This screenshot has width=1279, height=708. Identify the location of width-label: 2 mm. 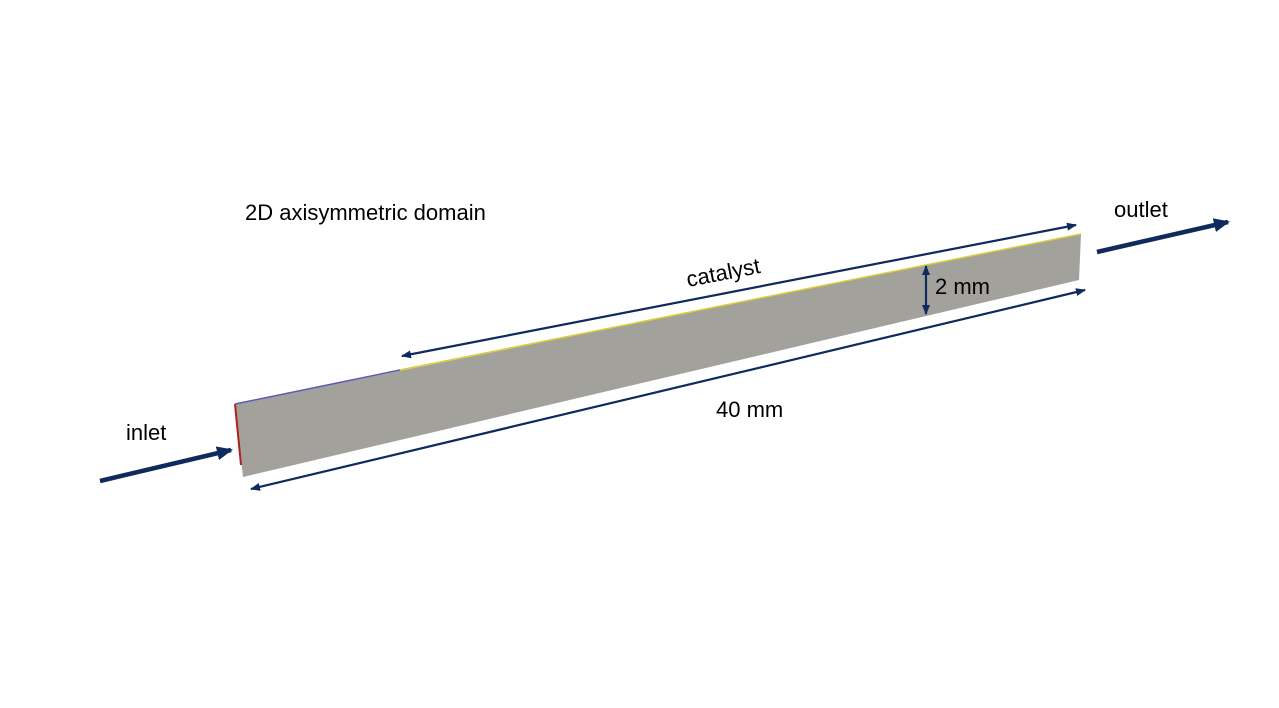
(962, 286).